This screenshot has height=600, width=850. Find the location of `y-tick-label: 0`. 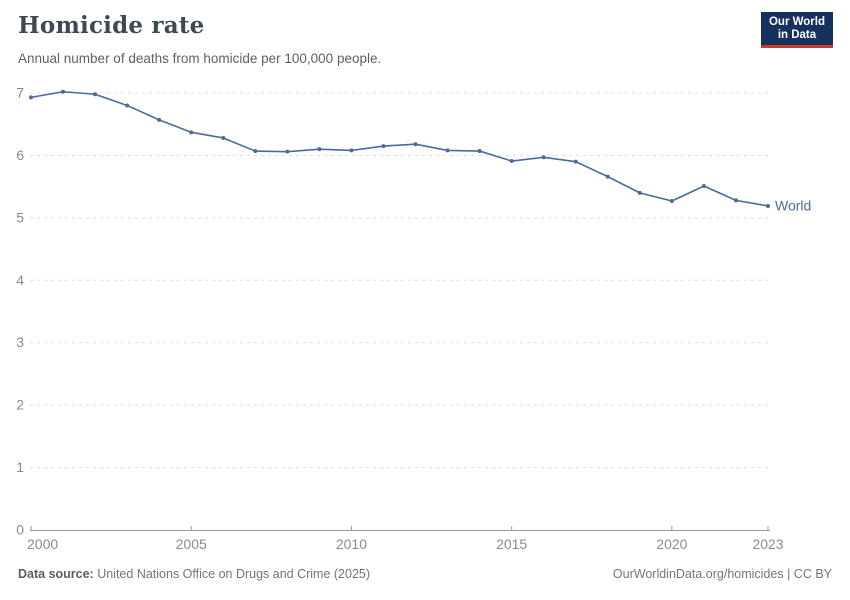

y-tick-label: 0 is located at coordinates (20, 530).